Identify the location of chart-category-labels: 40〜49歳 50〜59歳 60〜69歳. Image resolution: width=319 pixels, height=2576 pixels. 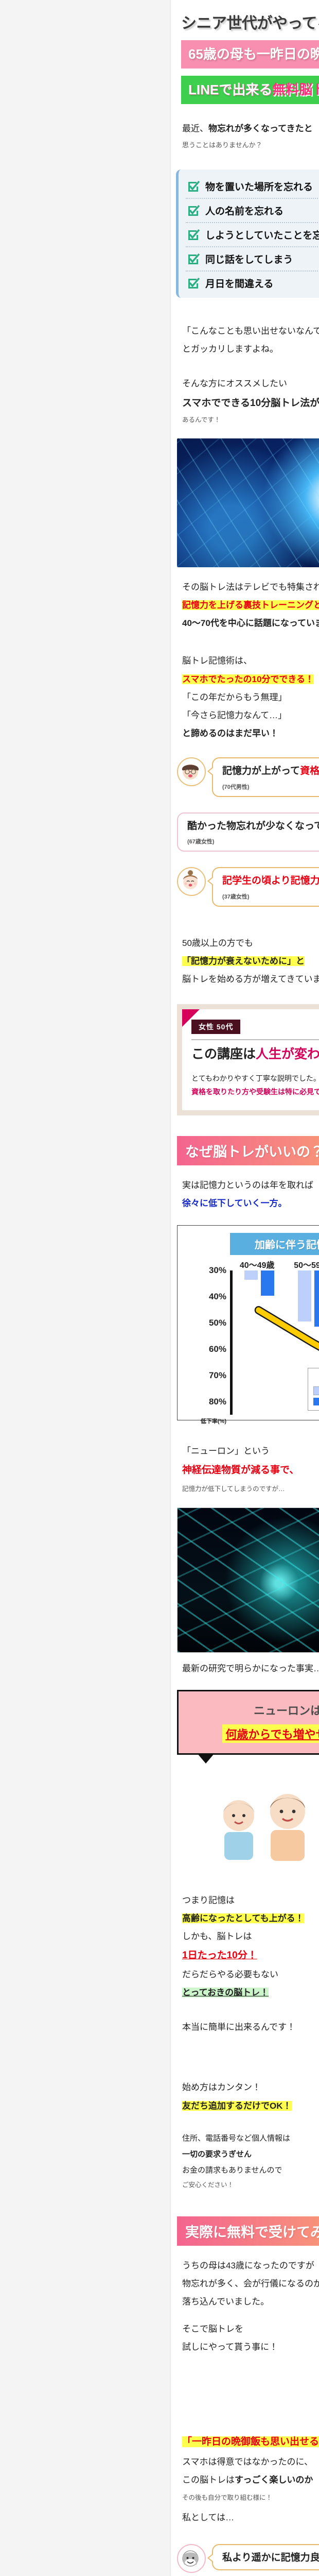
(274, 1264).